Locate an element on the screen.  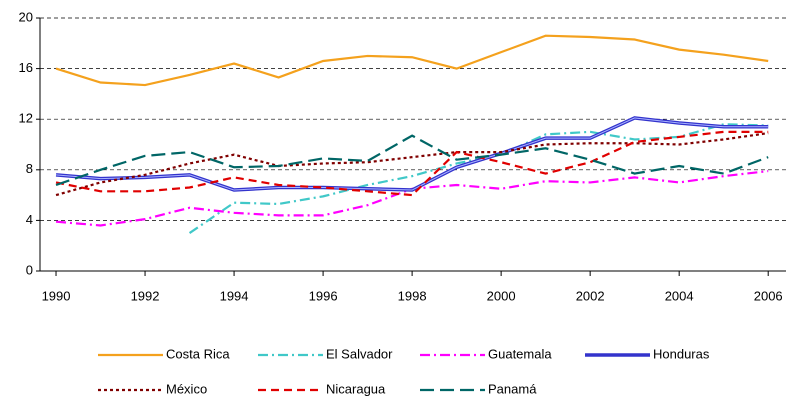
legend-label: Costa Rica is located at coordinates (198, 353).